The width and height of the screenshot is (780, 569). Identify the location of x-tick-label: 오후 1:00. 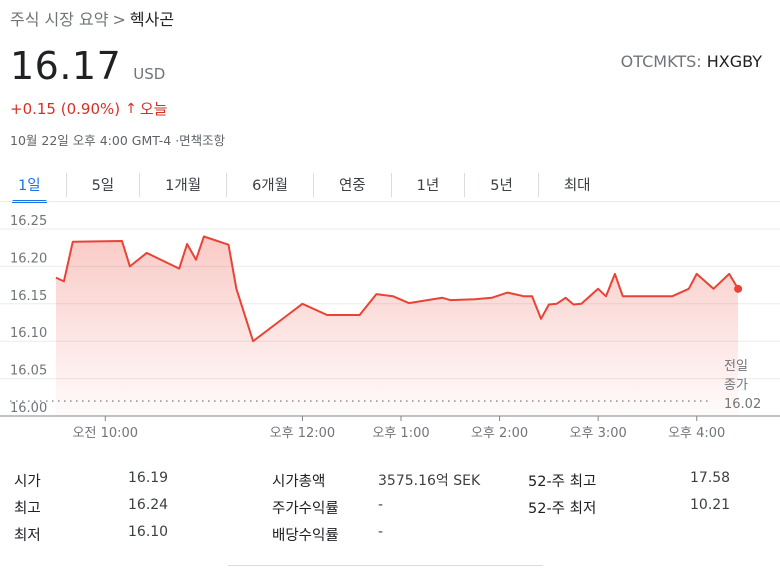
(400, 433).